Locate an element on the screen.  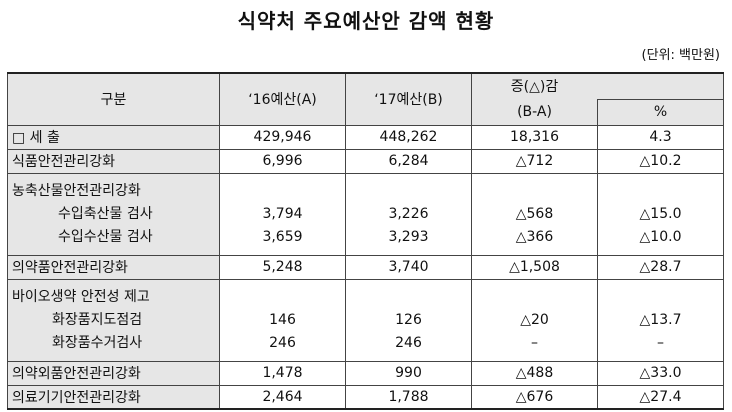
cell-stack: 146 246 is located at coordinates (282, 320).